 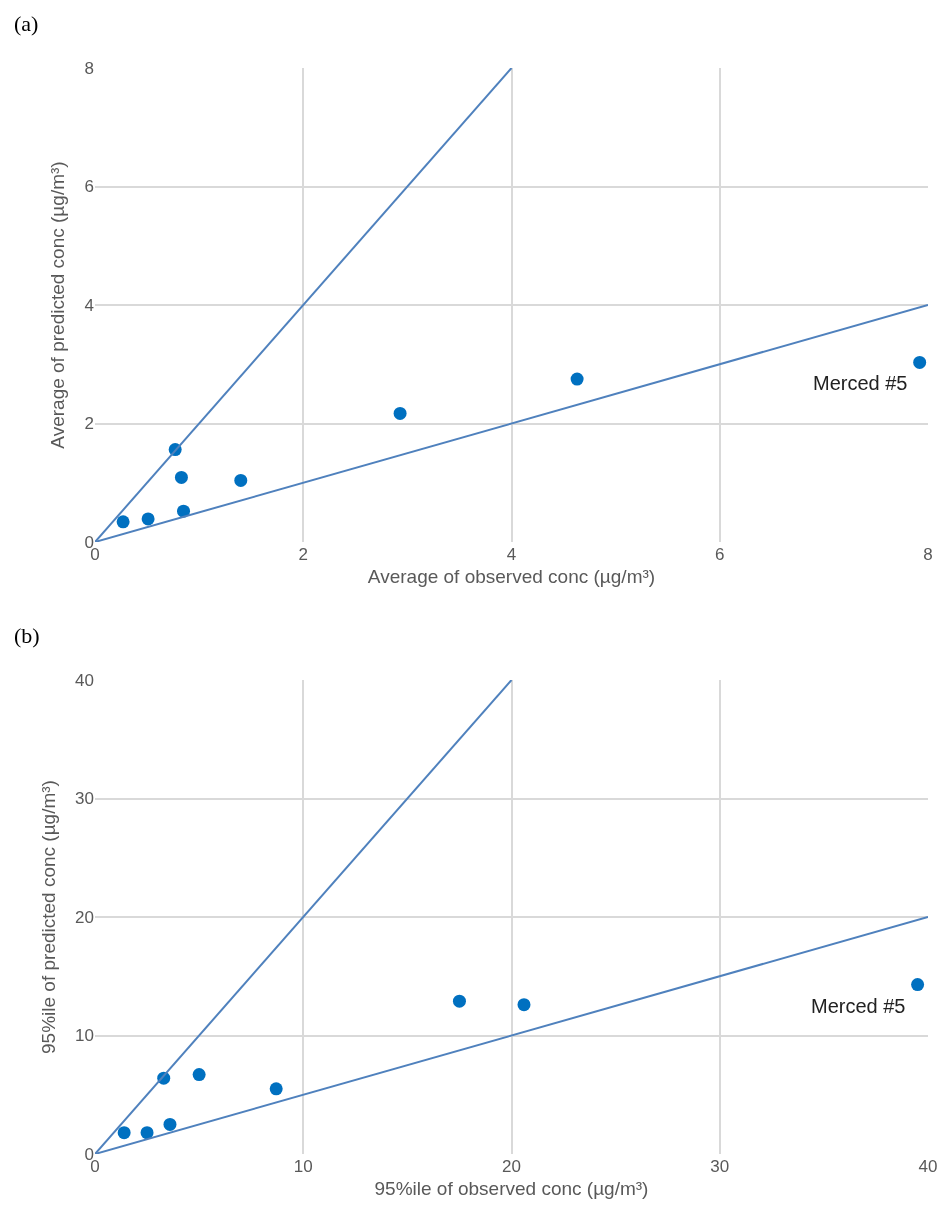 I want to click on x-tick-label: 2, so click(x=303, y=554).